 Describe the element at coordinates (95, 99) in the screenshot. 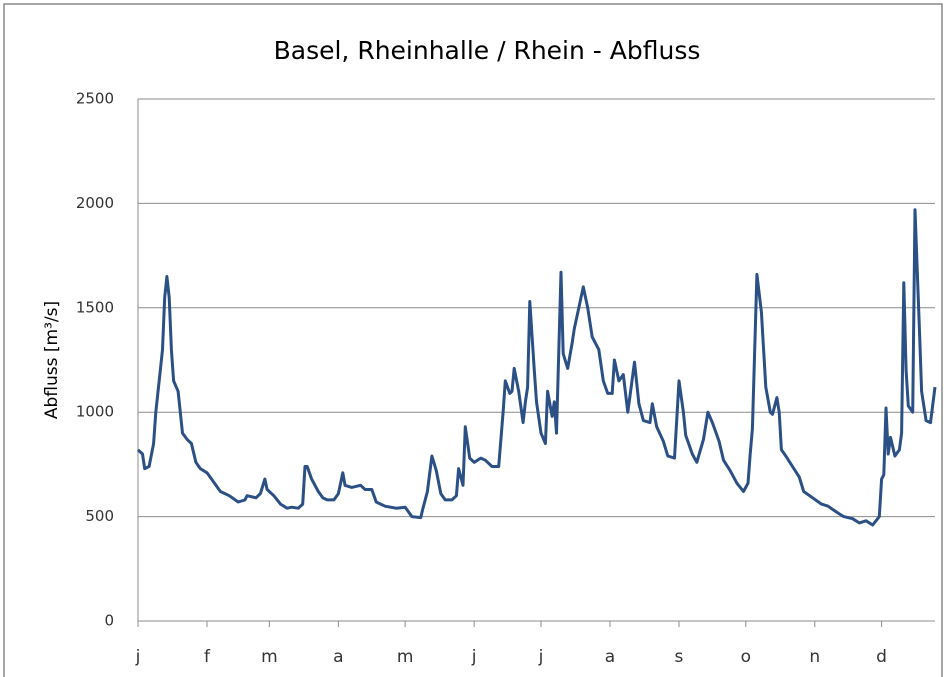

I see `y-tick-label: 2500` at that location.